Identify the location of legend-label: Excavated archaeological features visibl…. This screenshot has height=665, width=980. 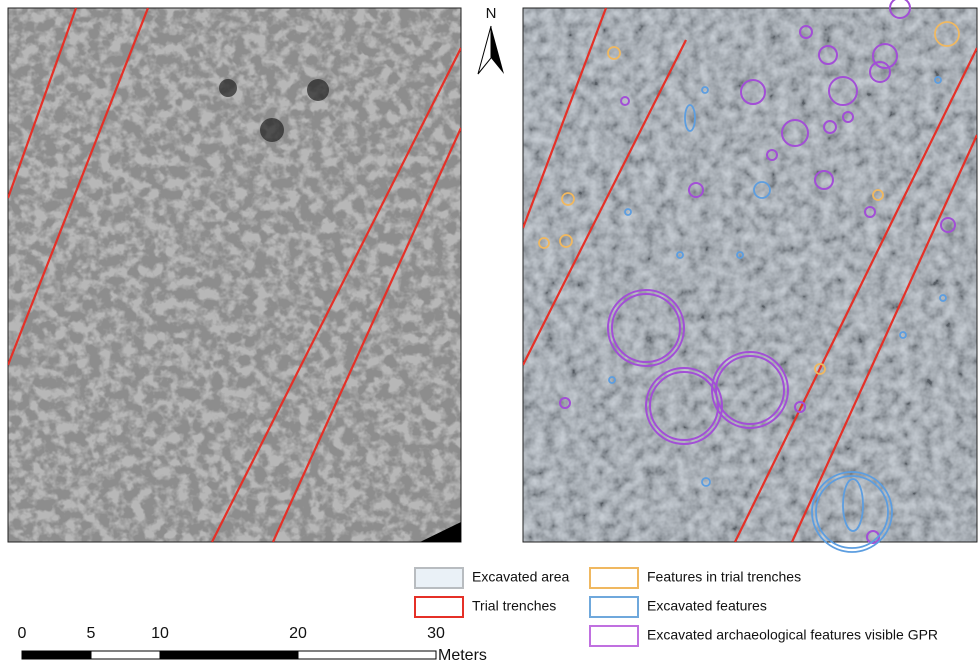
(792, 635).